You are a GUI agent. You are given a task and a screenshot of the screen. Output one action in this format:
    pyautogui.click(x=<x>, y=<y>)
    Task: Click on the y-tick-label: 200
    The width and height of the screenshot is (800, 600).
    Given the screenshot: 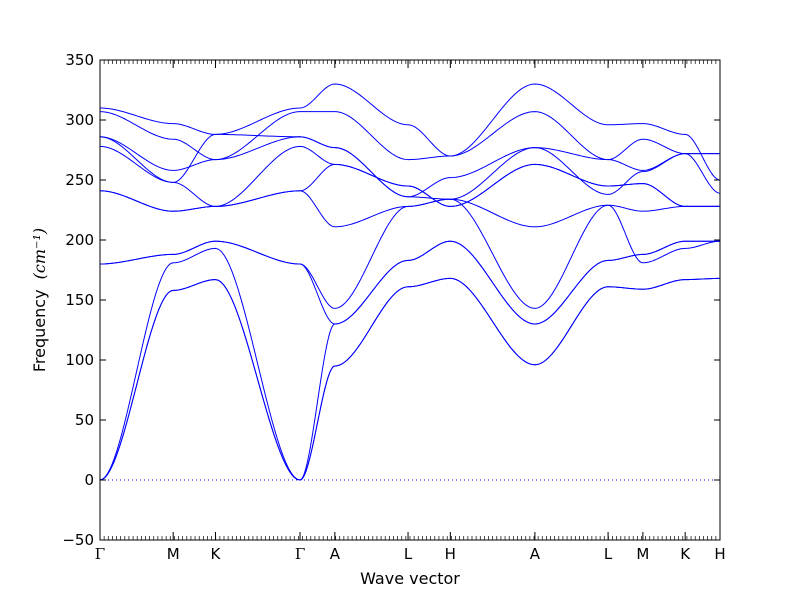 What is the action you would take?
    pyautogui.click(x=79, y=240)
    